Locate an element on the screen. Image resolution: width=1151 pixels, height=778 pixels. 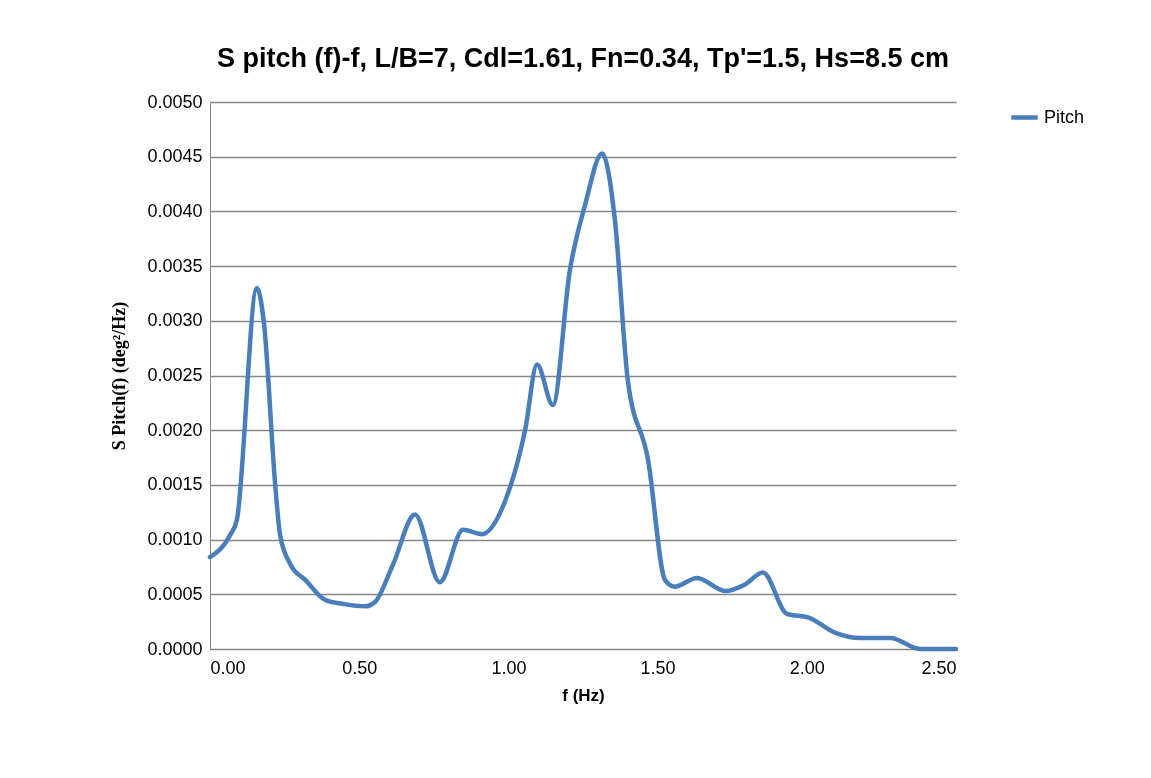
y-tick-label: 0.0035 is located at coordinates (175, 265).